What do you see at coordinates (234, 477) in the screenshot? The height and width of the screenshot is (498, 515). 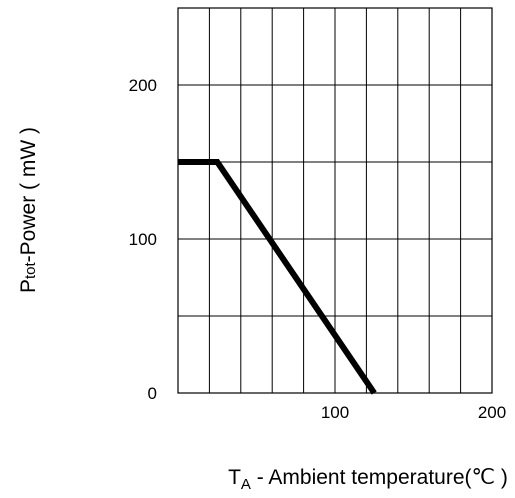 I see `x-axis-title-main: T` at bounding box center [234, 477].